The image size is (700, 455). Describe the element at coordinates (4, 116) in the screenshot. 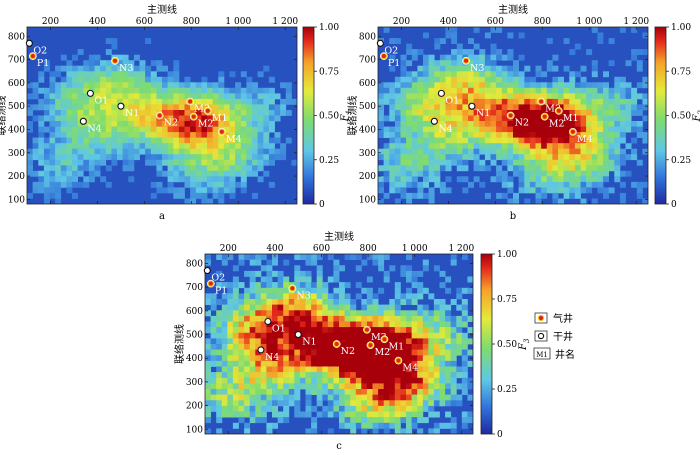

I see `y-axis-label: 联络测线` at that location.